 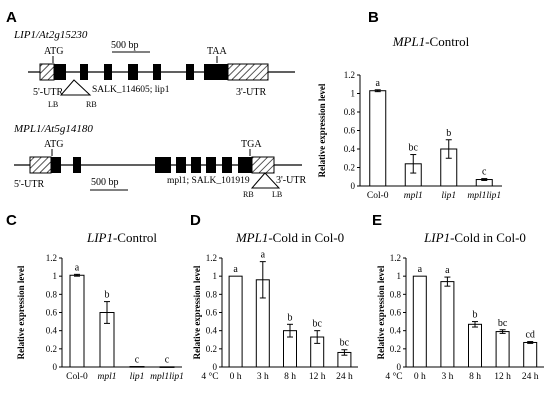 I want to click on mpl1-lb-label: LB, so click(x=277, y=194).